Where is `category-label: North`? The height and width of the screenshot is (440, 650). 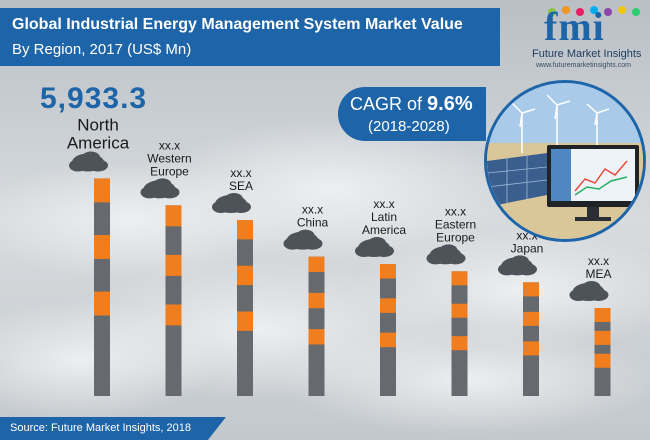
category-label: North is located at coordinates (98, 124).